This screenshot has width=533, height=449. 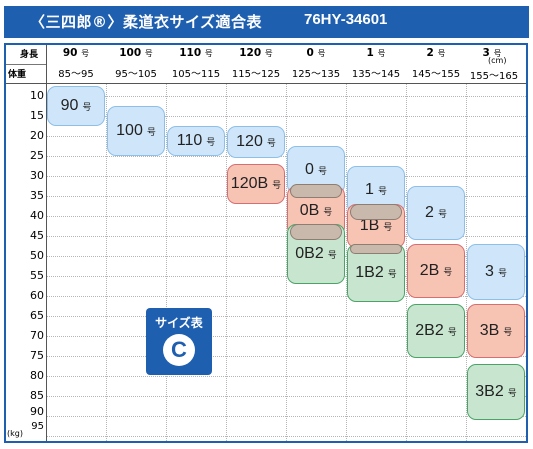 I want to click on weight-row-label: 55, so click(x=37, y=275).